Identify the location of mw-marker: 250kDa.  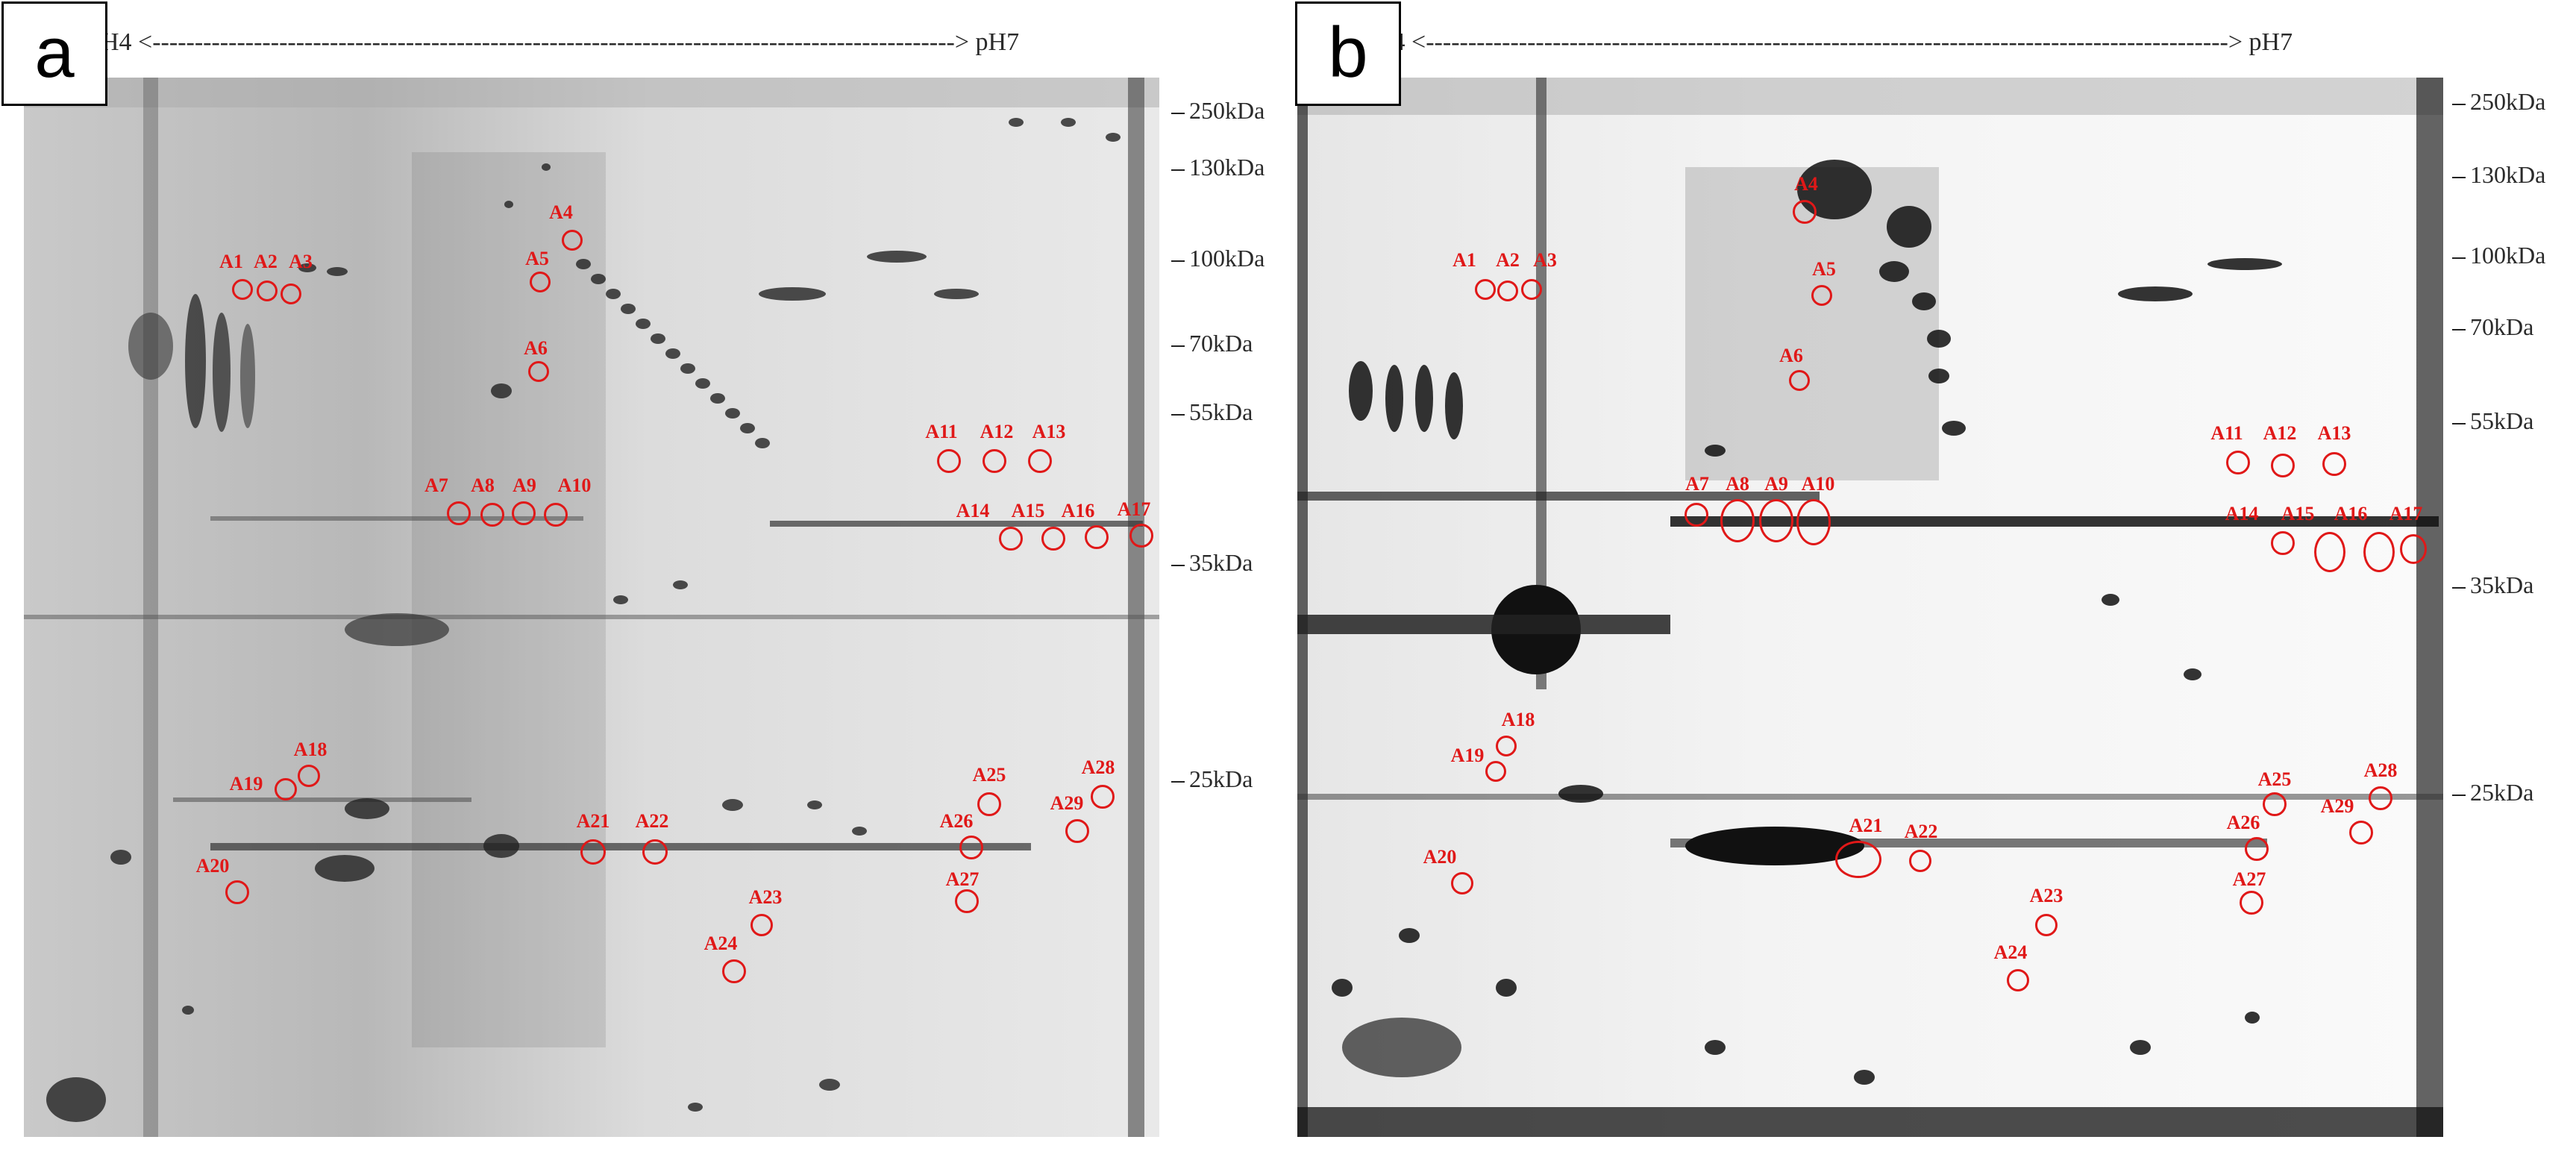
(2498, 102).